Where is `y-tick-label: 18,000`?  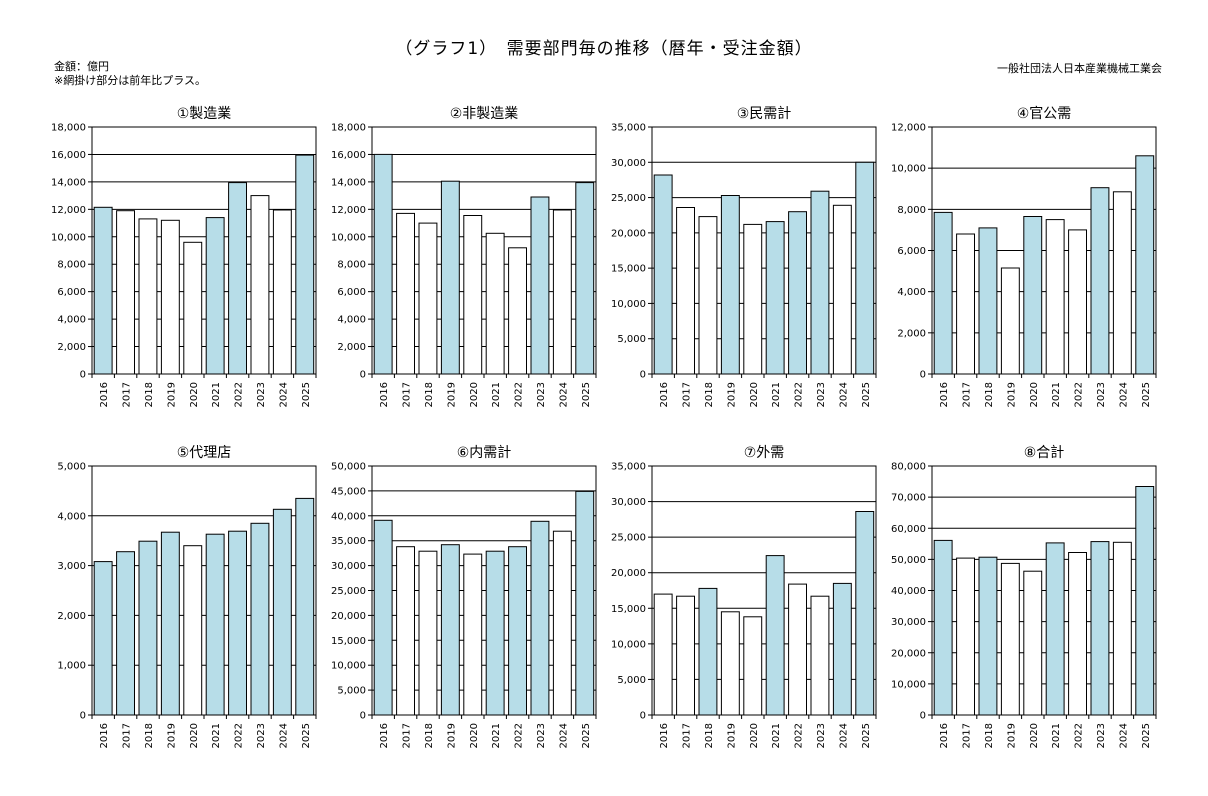
y-tick-label: 18,000 is located at coordinates (68, 128).